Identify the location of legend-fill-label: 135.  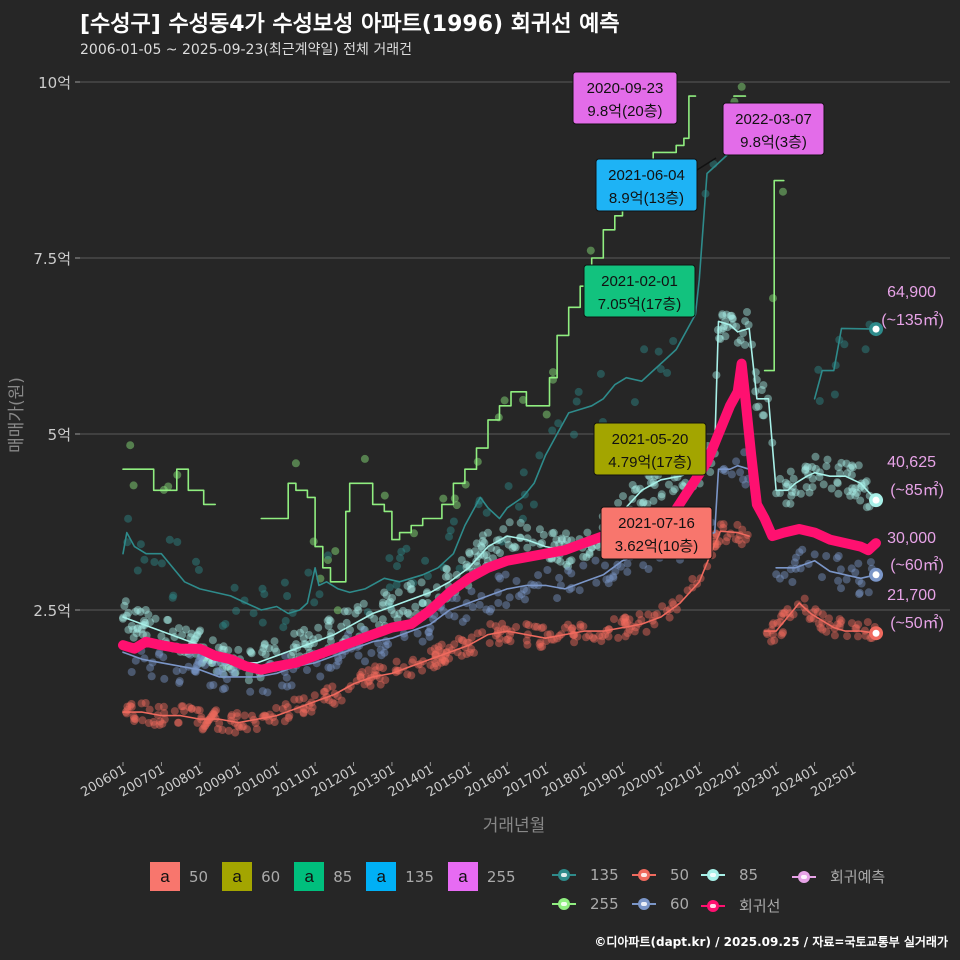
(419, 876).